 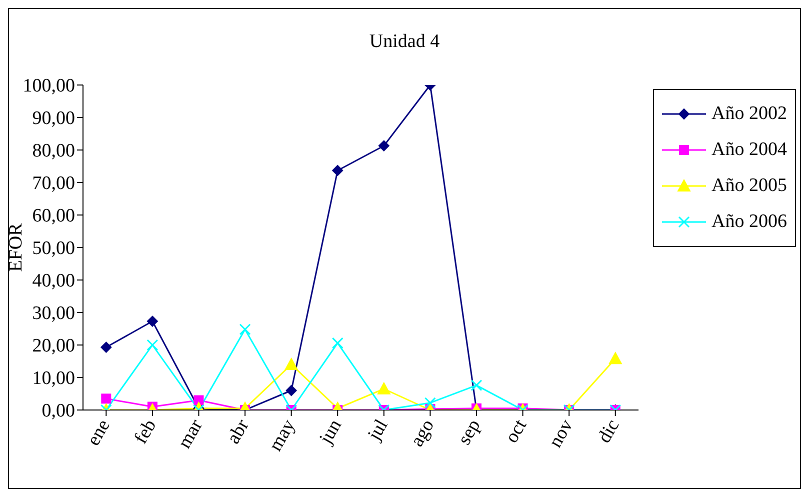 I want to click on legend-label: Año 2004, so click(x=749, y=150).